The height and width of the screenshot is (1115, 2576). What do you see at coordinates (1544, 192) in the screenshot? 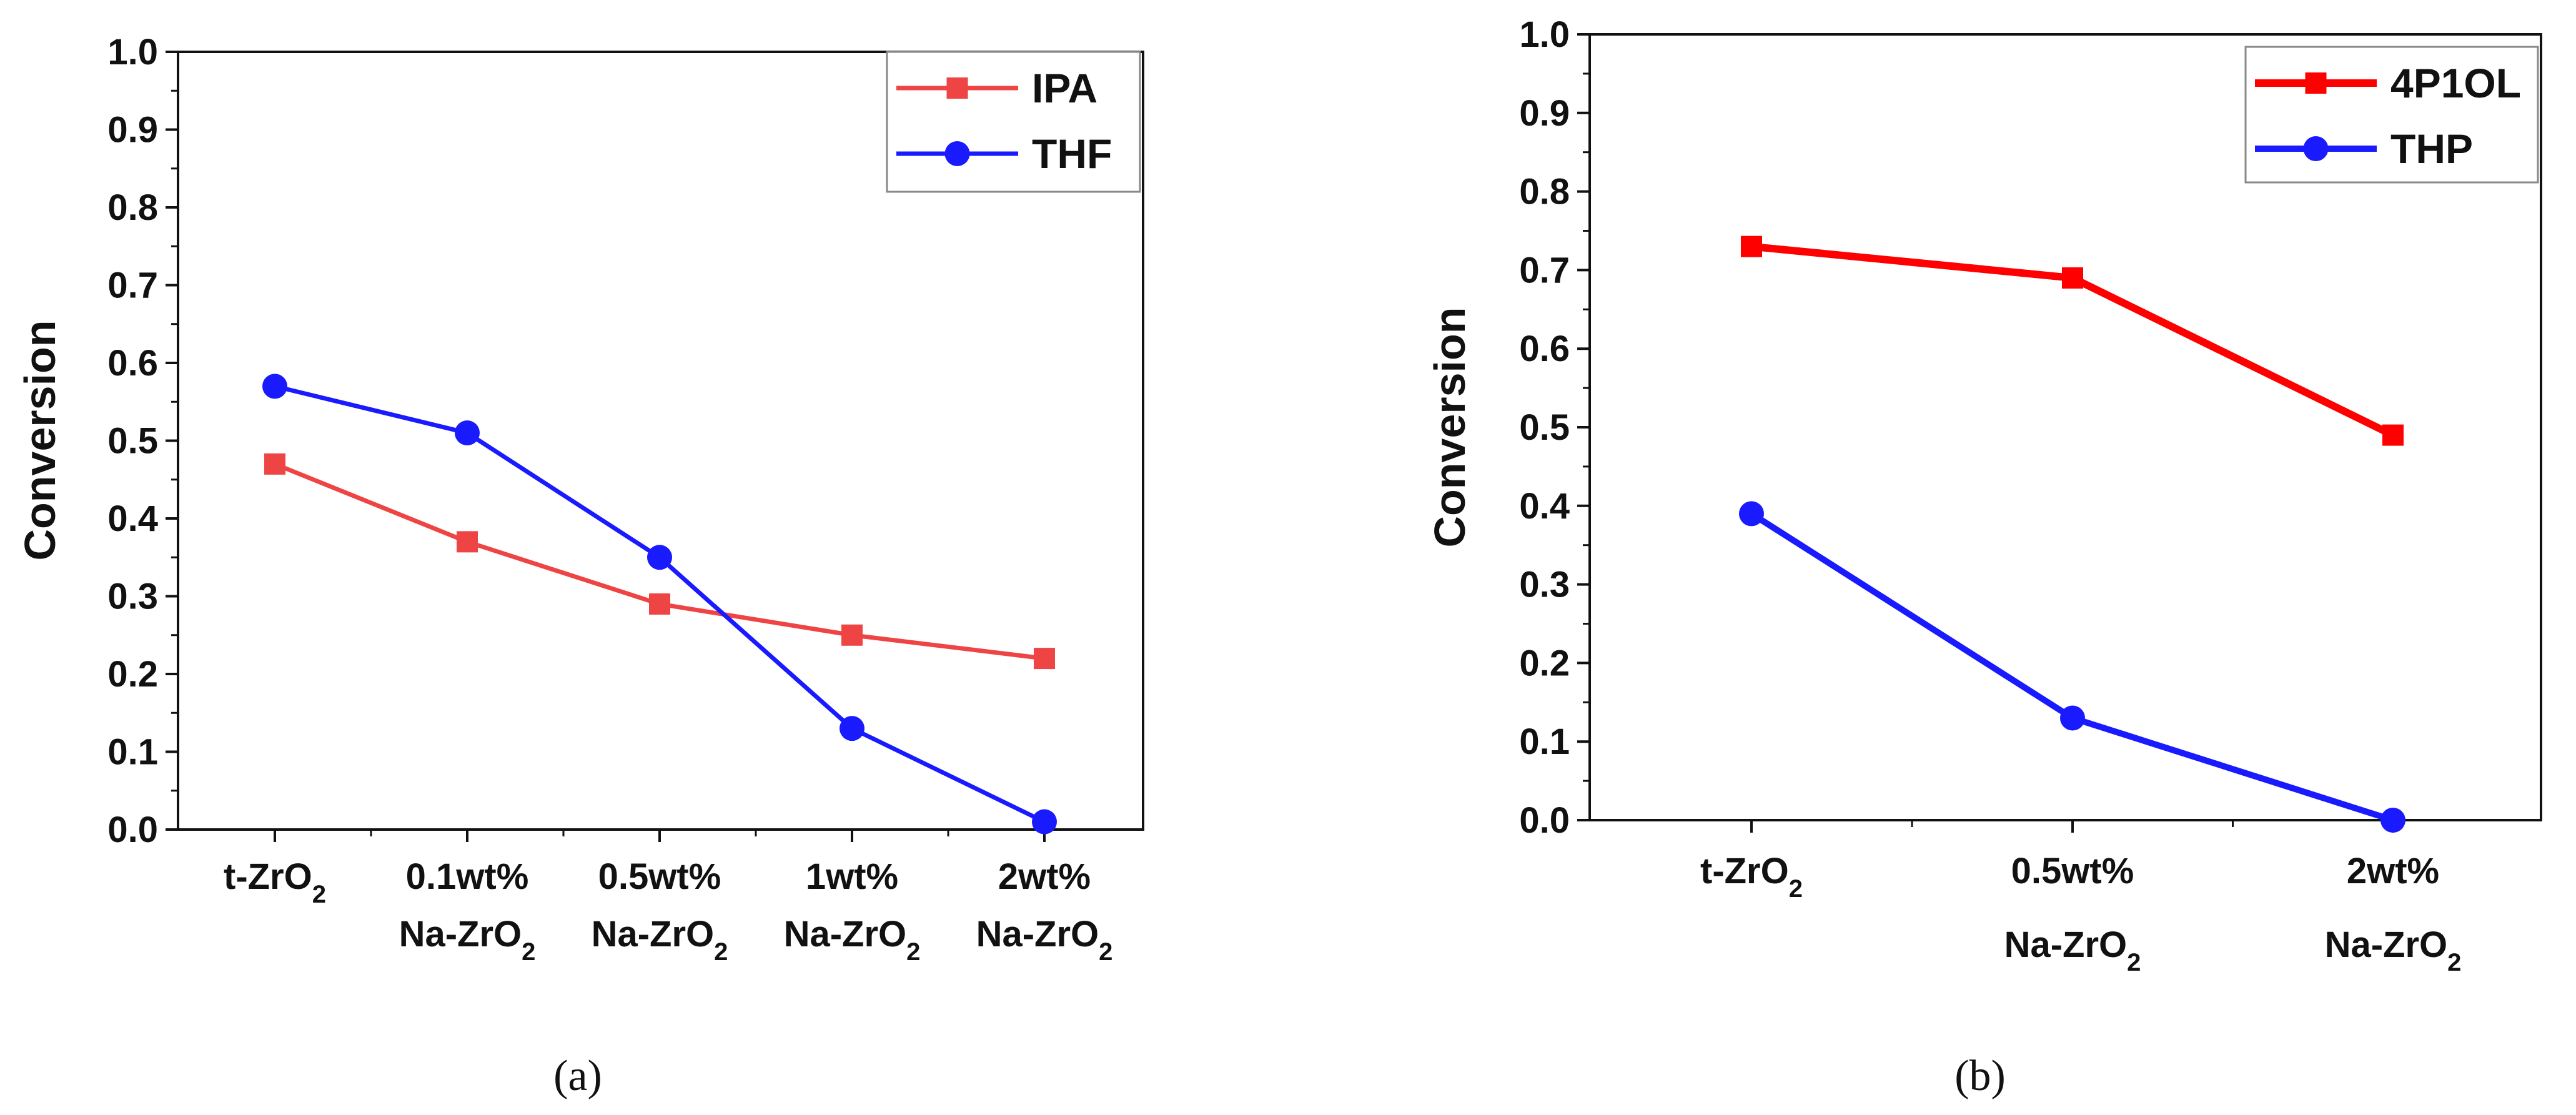
I see `panel-b-y-tick-label: 0.8` at bounding box center [1544, 192].